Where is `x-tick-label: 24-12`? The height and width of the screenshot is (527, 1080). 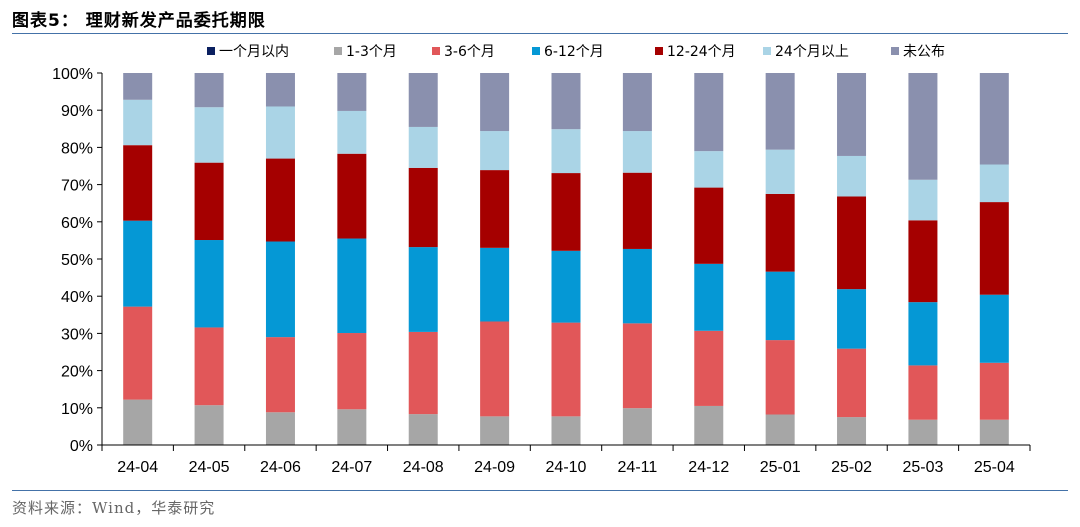 x-tick-label: 24-12 is located at coordinates (708, 467).